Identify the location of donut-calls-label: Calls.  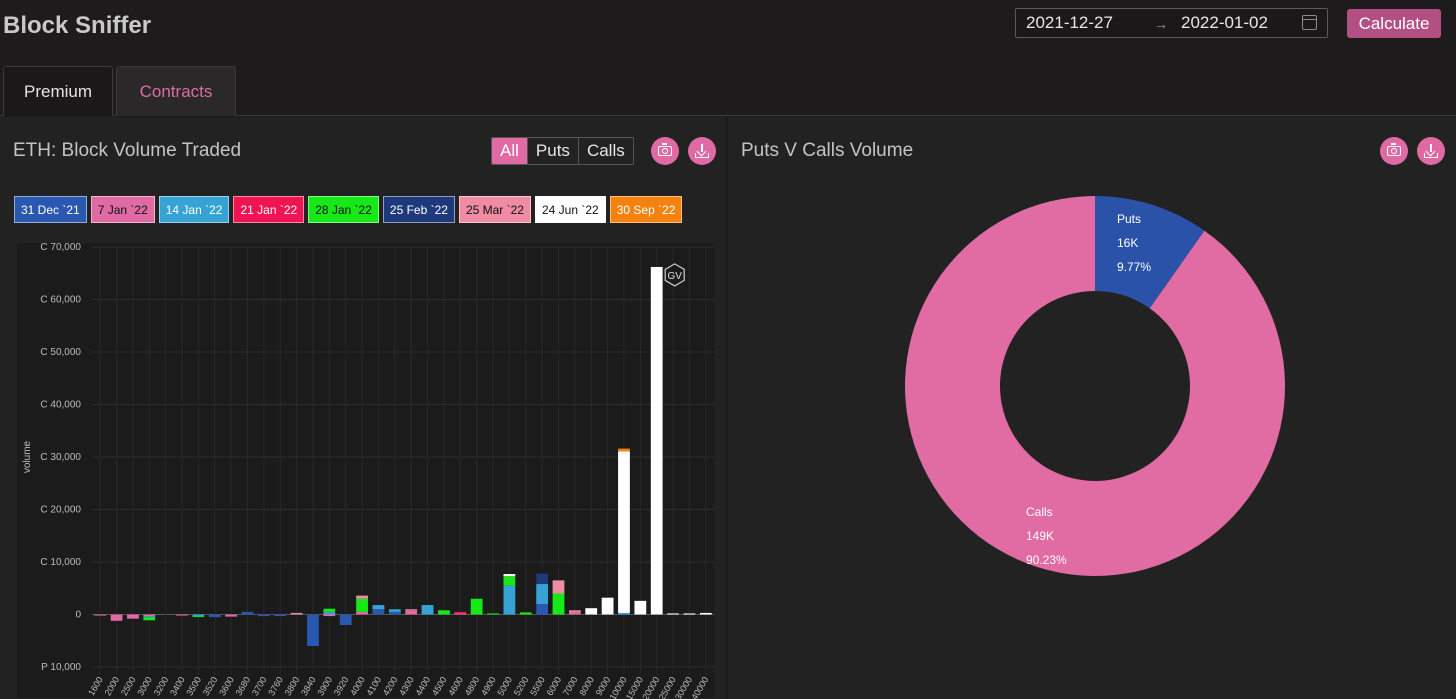
(1039, 512).